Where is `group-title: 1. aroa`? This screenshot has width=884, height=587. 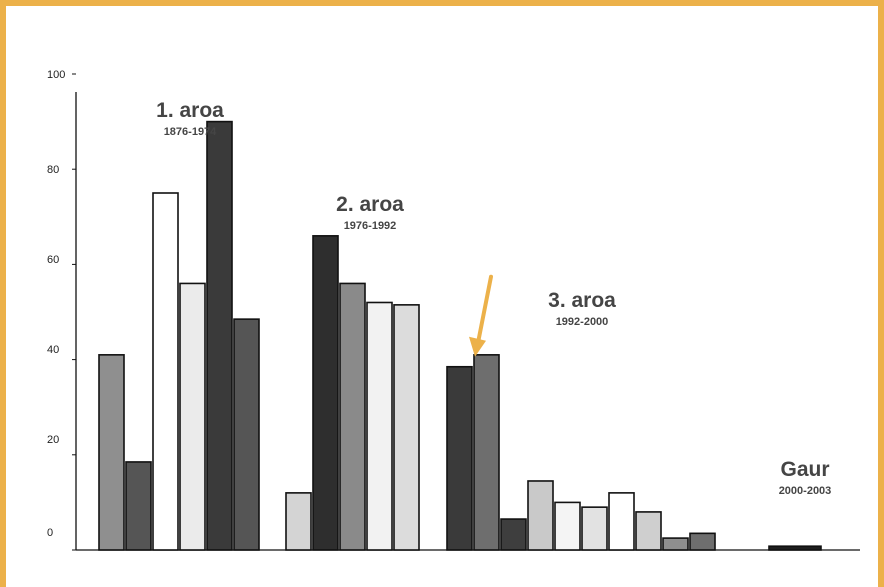 group-title: 1. aroa is located at coordinates (190, 110).